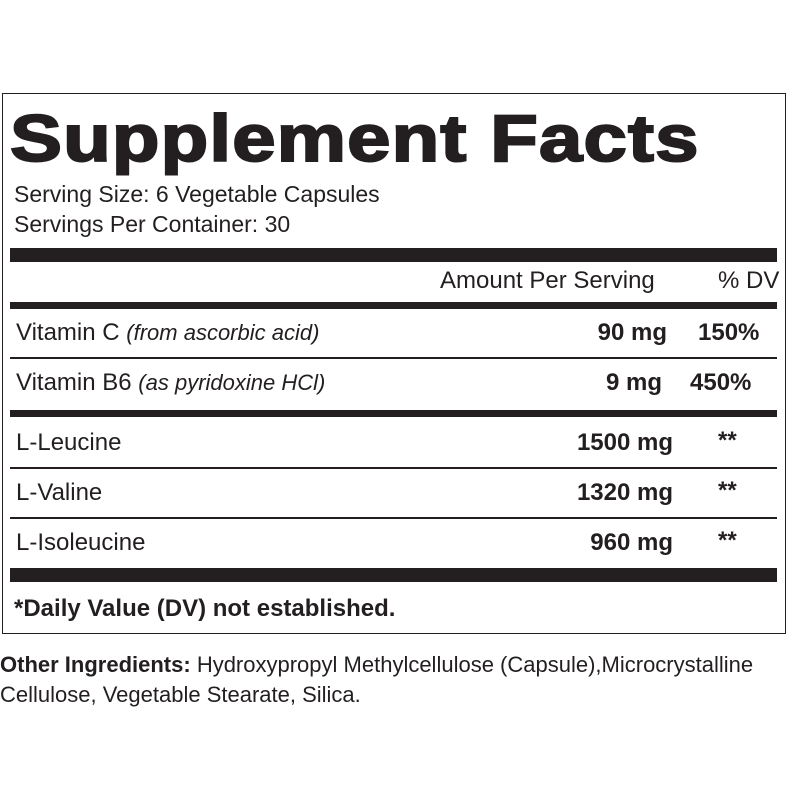  I want to click on nutrient-name: L-Leucine, so click(69, 442).